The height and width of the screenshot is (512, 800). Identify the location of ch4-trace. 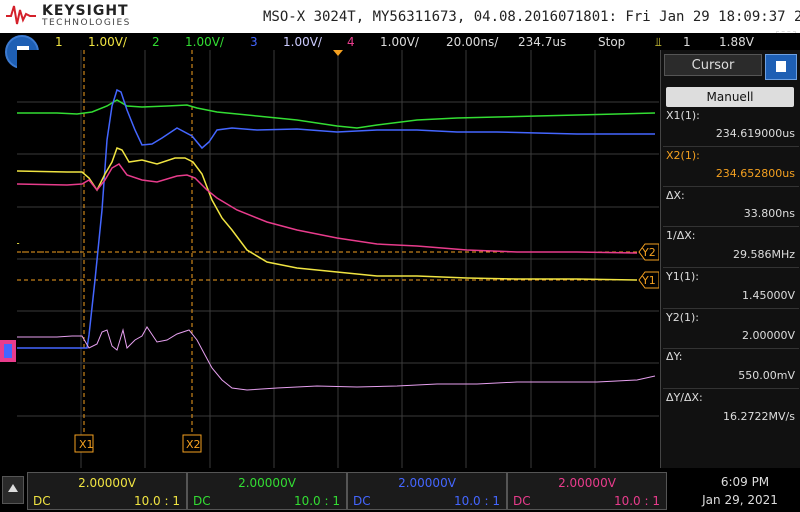
(327, 208).